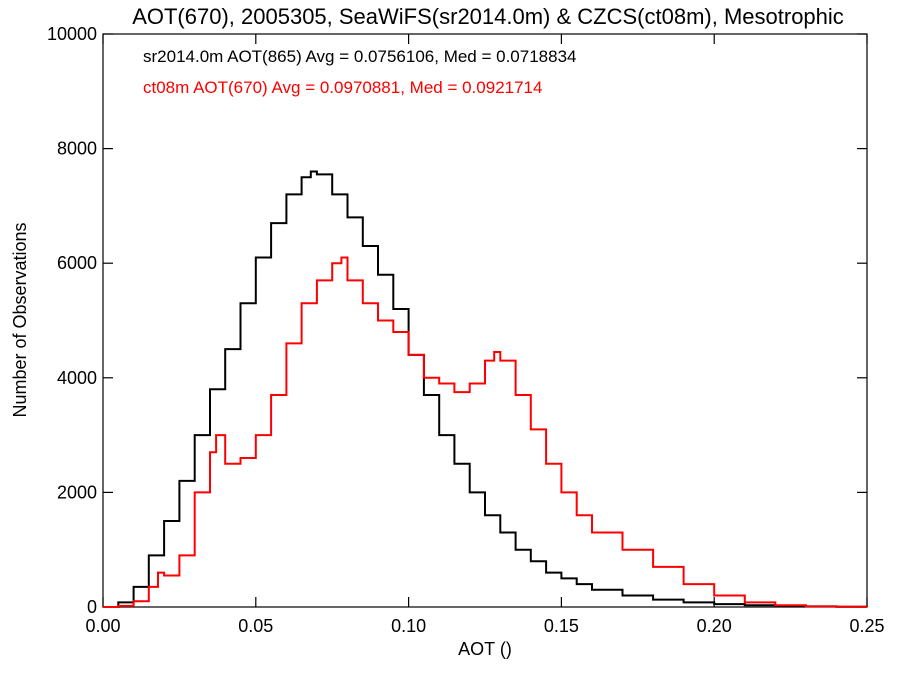 This screenshot has height=675, width=900. Describe the element at coordinates (77, 492) in the screenshot. I see `y-tick-label: 2000` at that location.